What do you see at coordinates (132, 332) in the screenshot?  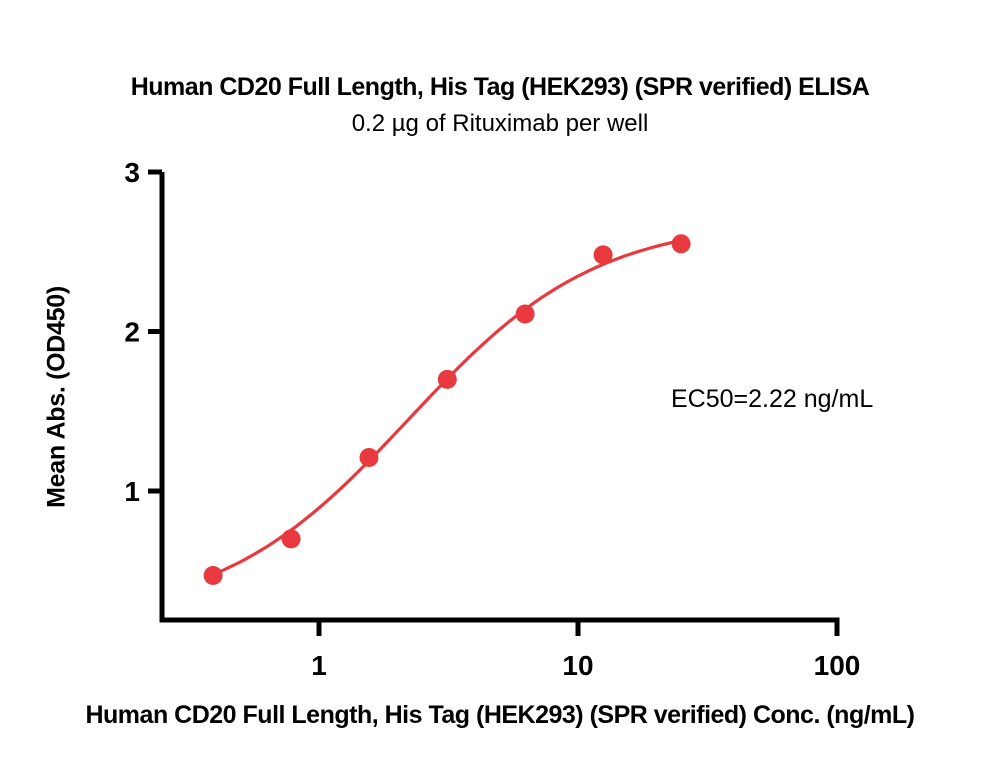 I see `y-tick-label: 2` at bounding box center [132, 332].